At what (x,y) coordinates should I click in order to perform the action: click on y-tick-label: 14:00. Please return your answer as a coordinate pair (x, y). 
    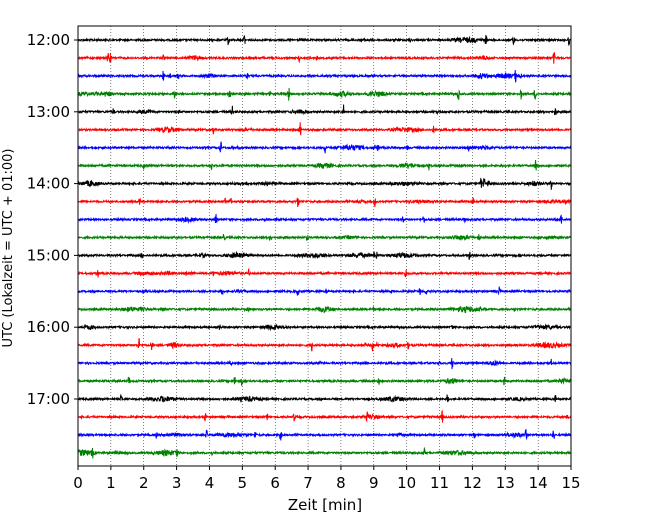
    Looking at the image, I should click on (48, 184).